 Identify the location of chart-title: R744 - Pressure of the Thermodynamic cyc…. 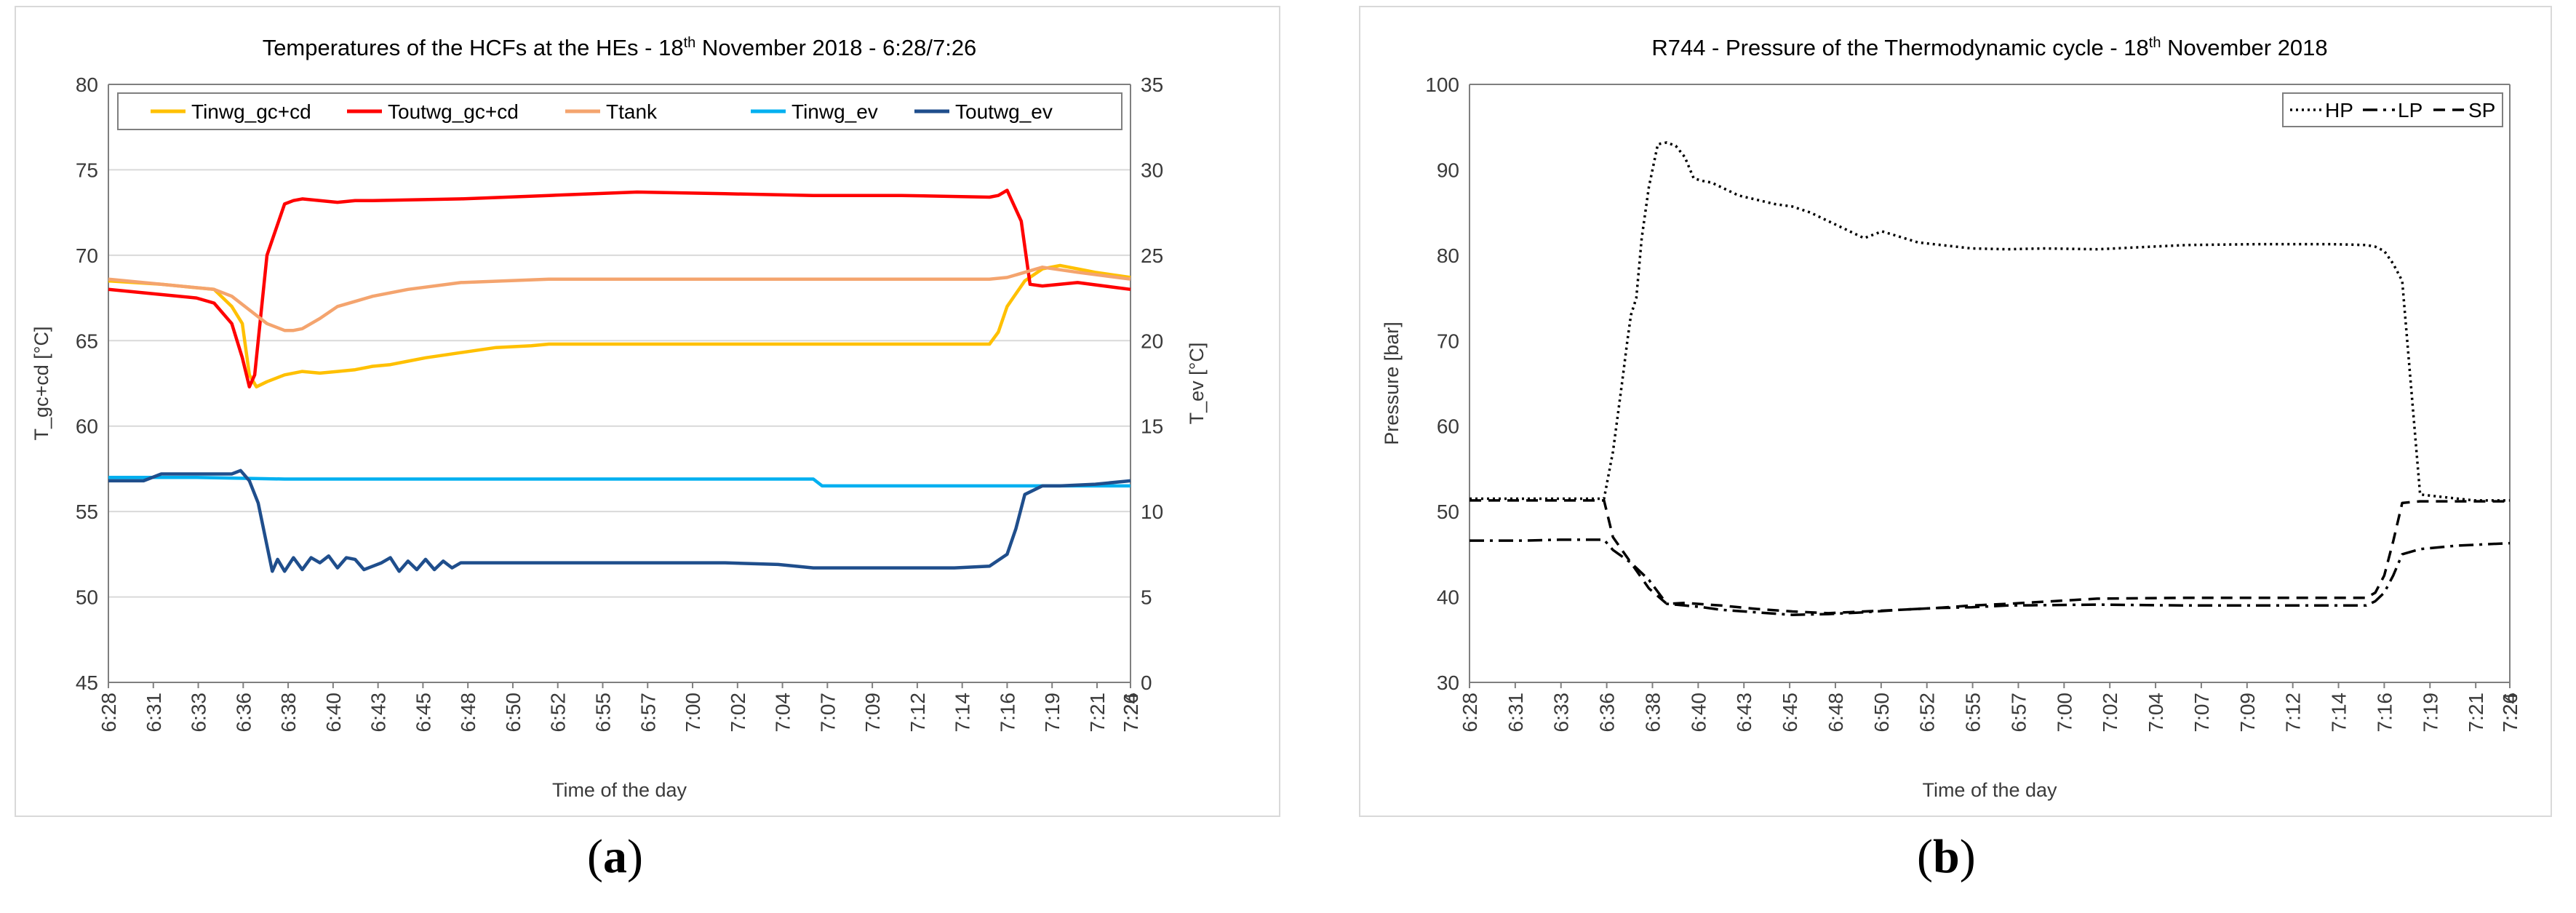
(1989, 47).